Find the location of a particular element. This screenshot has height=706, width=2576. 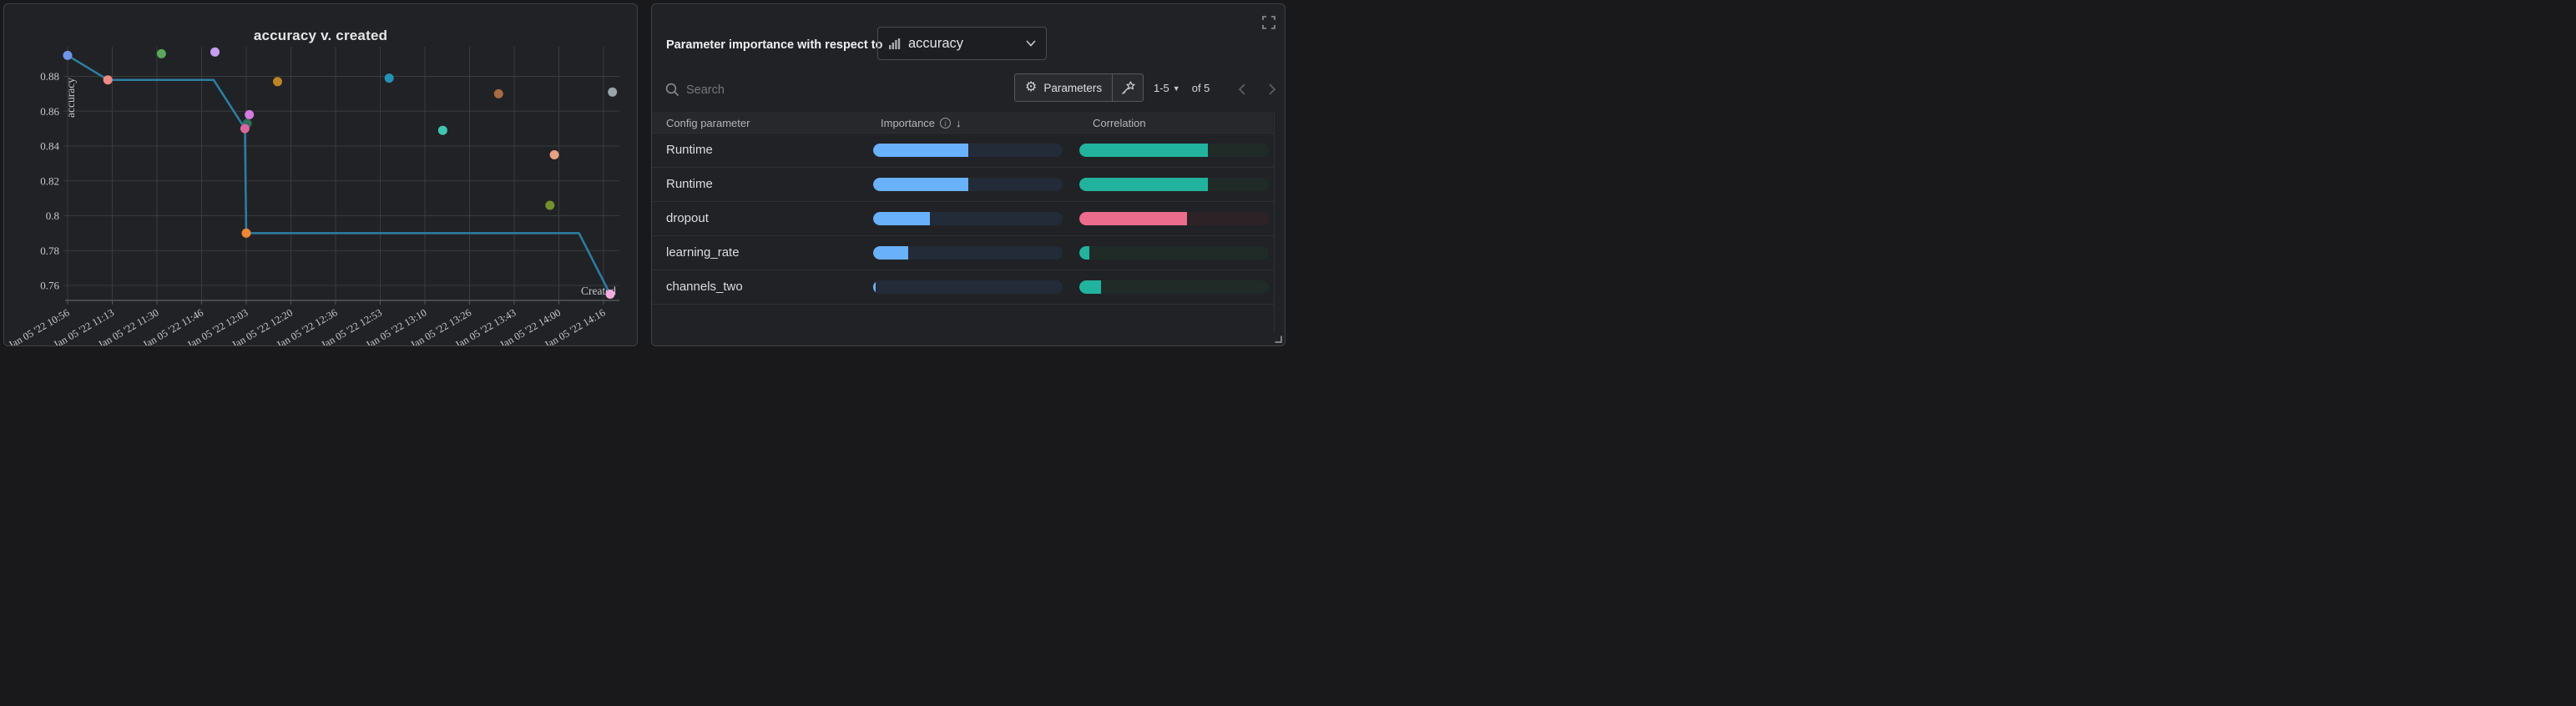

config-parameter-name: channels_two is located at coordinates (704, 287).